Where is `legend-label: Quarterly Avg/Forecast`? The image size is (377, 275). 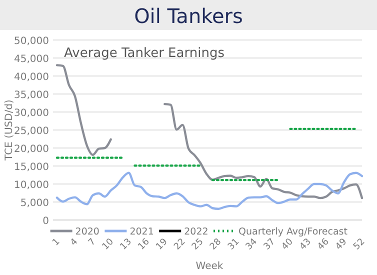
legend-label: Quarterly Avg/Forecast is located at coordinates (293, 232).